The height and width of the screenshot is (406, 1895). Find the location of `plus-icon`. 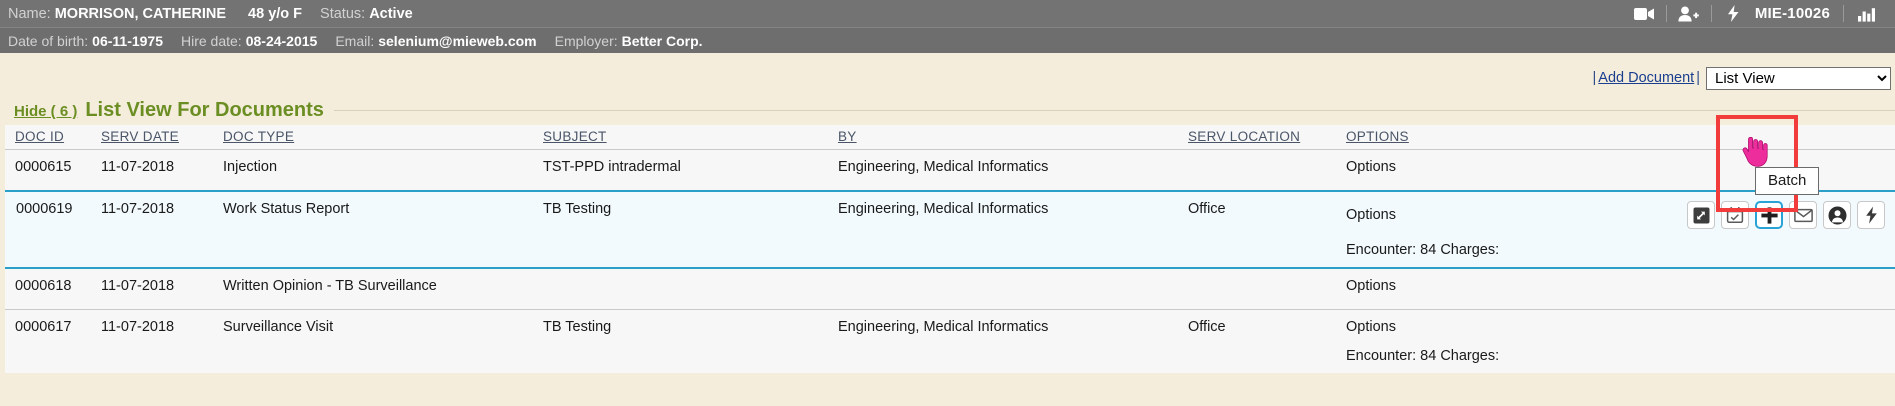

plus-icon is located at coordinates (1769, 215).